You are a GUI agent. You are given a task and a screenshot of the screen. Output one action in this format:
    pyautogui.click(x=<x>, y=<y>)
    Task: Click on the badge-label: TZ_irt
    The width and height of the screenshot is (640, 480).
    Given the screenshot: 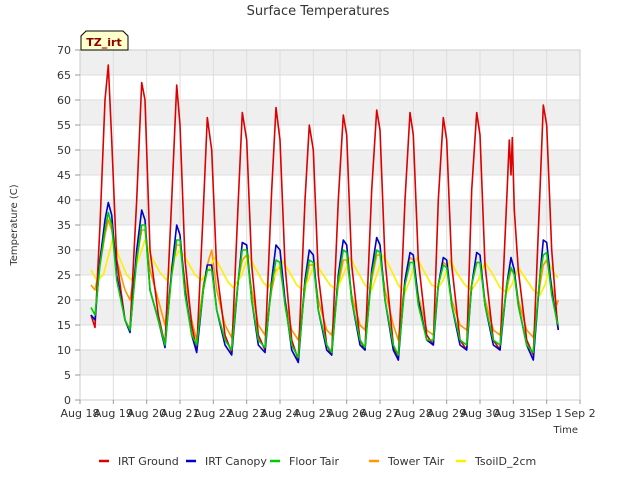 What is the action you would take?
    pyautogui.click(x=103, y=42)
    